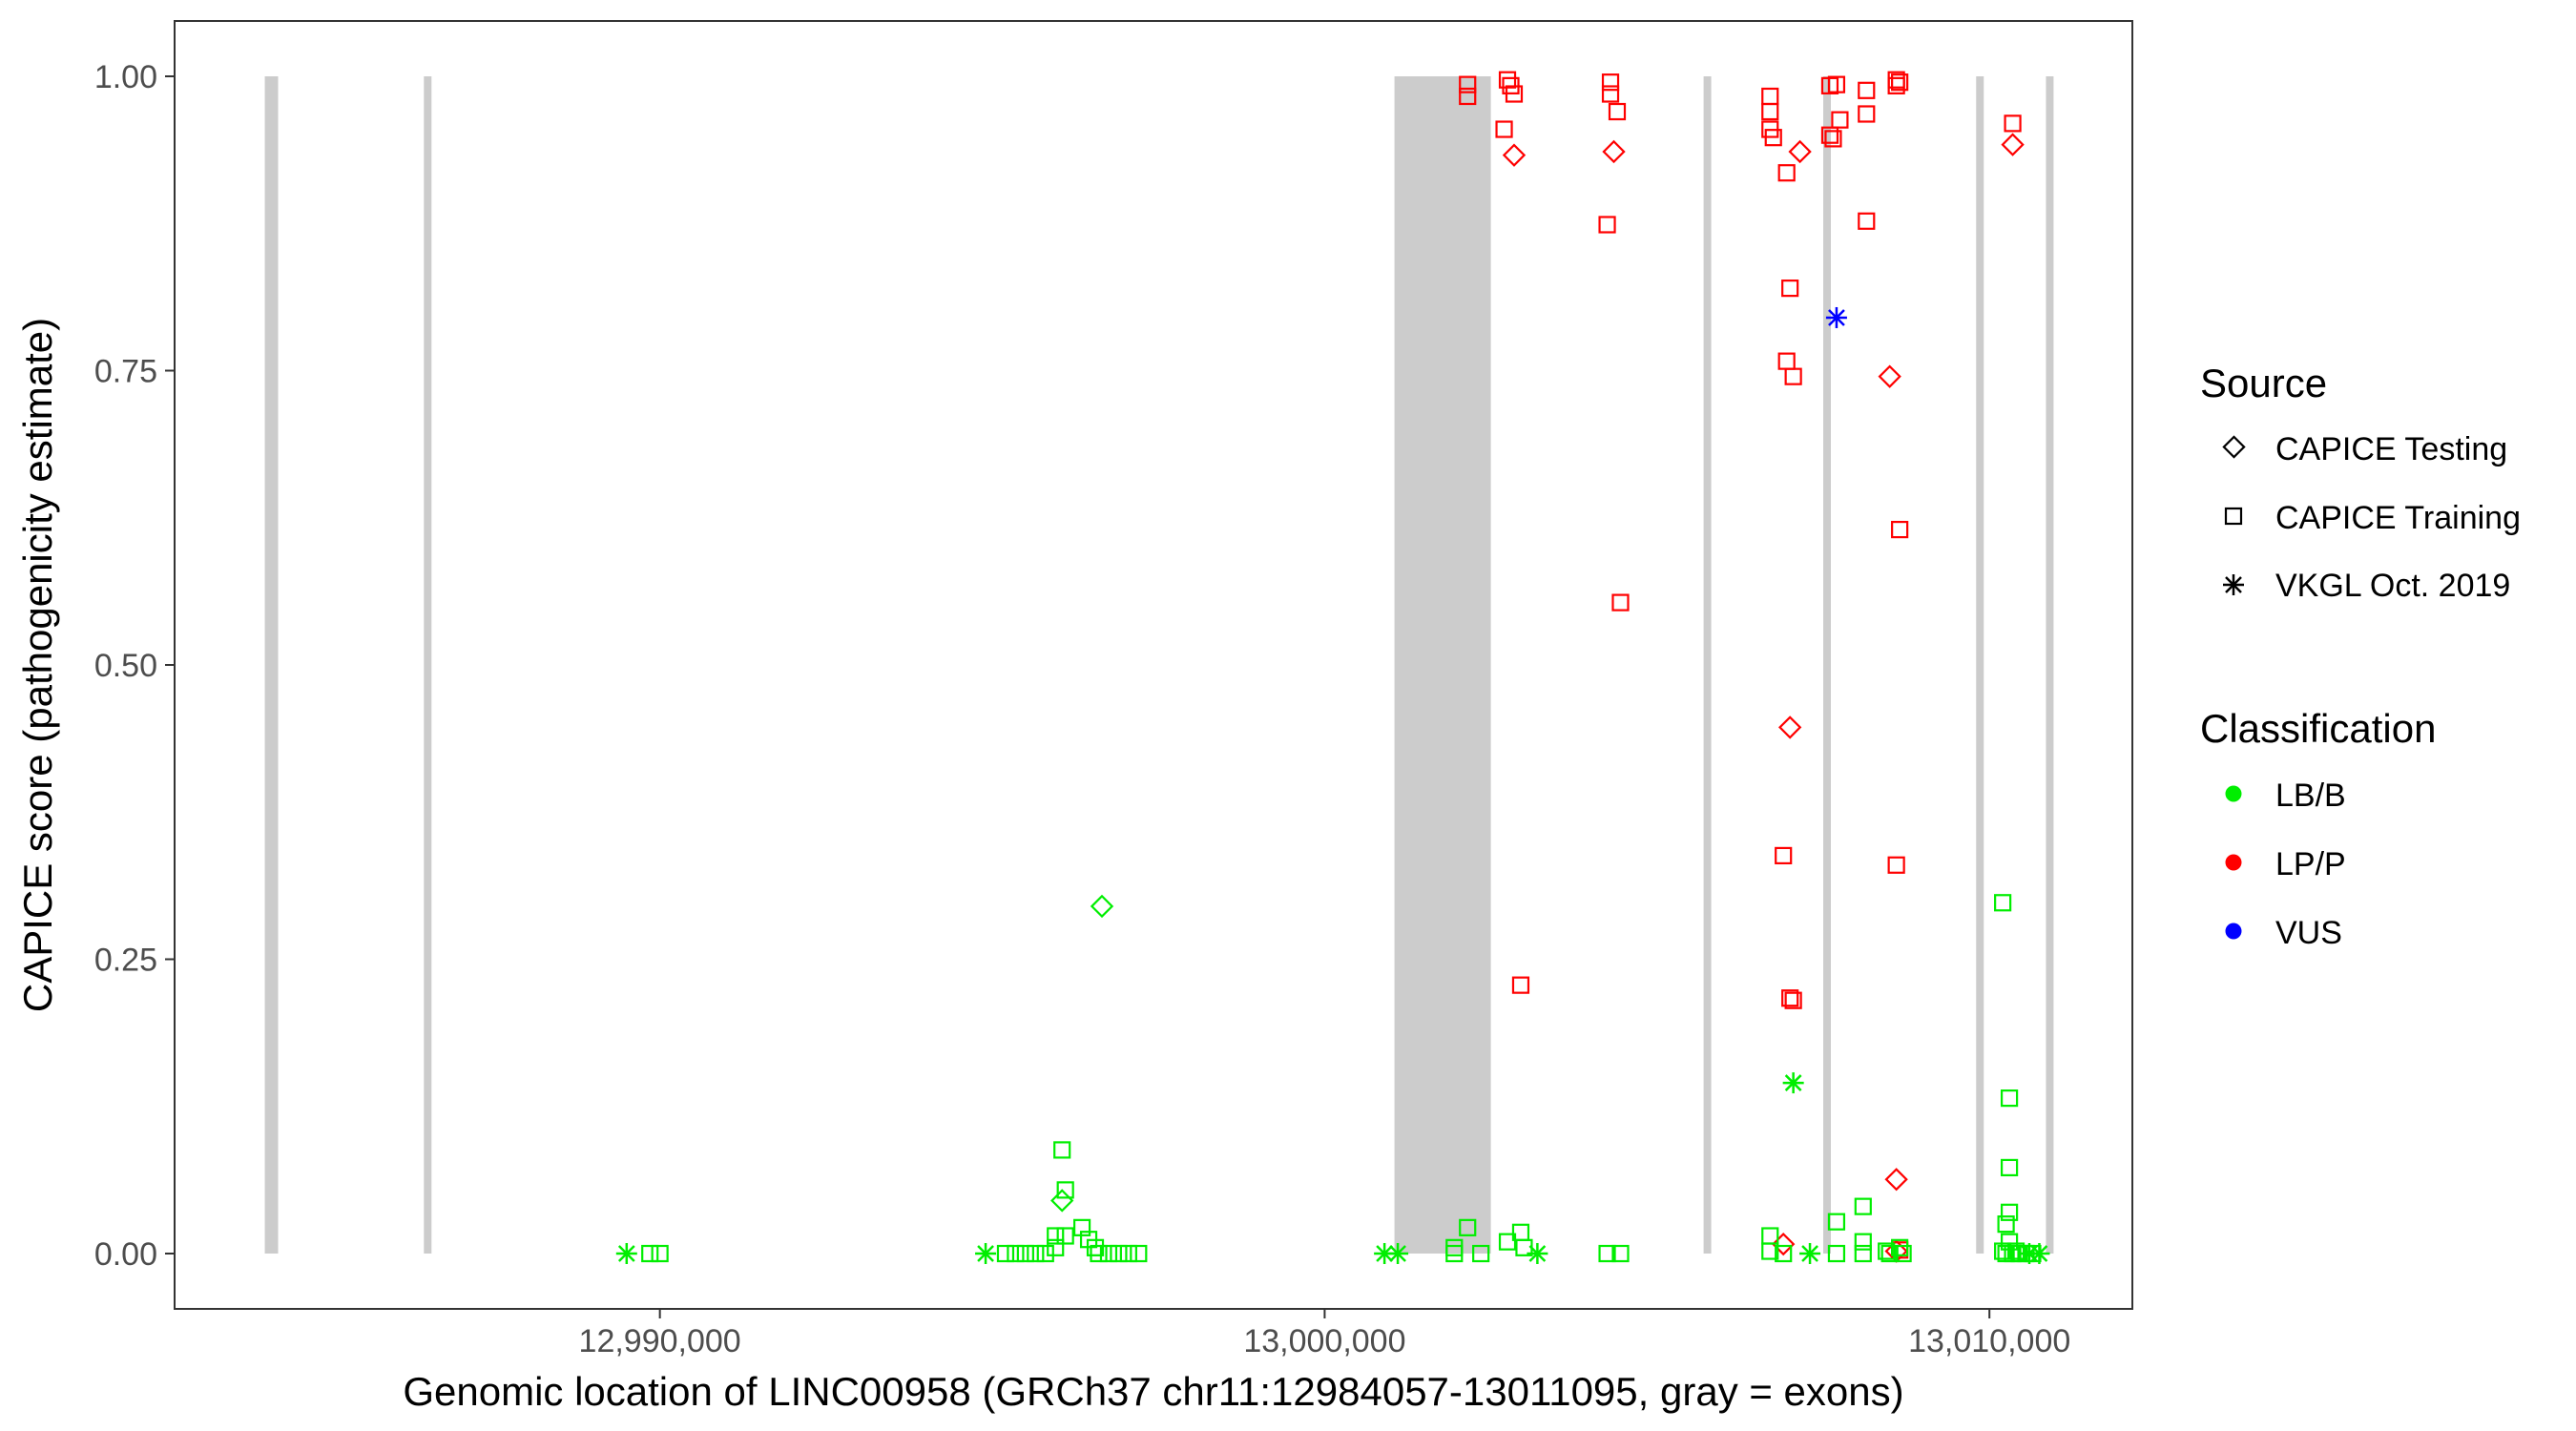 This screenshot has width=2576, height=1431. What do you see at coordinates (2392, 586) in the screenshot?
I see `legend-item-label: VKGL Oct. 2019` at bounding box center [2392, 586].